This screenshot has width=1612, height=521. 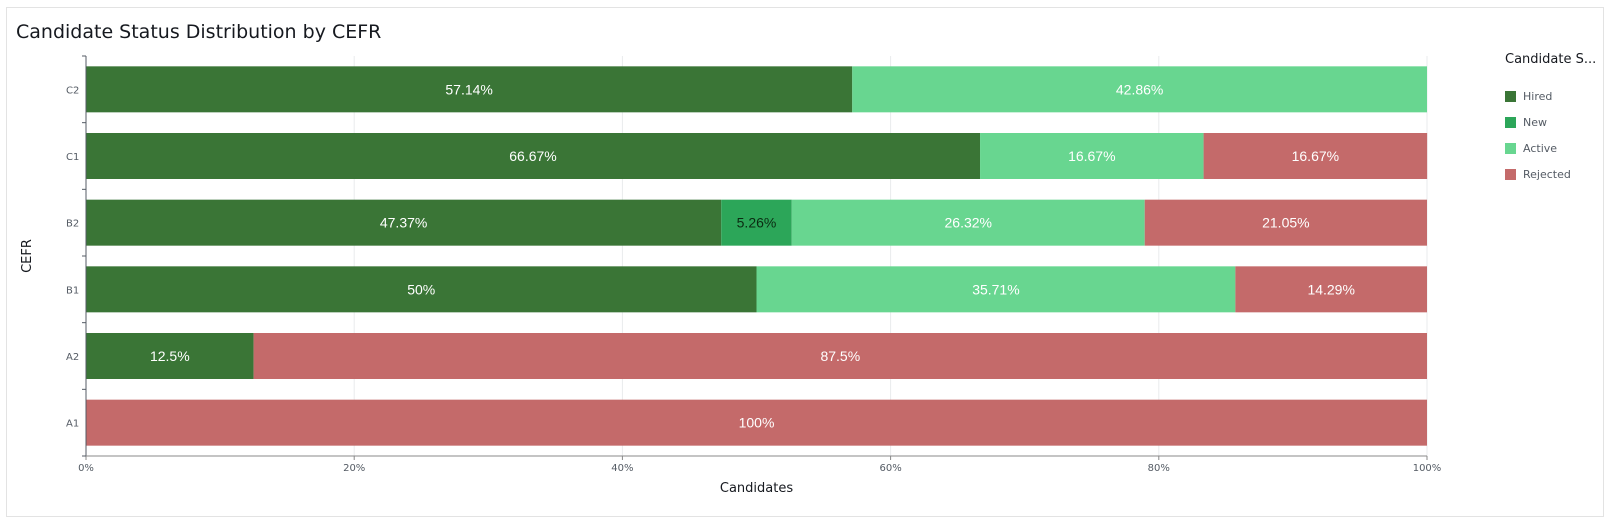 What do you see at coordinates (1538, 96) in the screenshot?
I see `legend-label: Hired` at bounding box center [1538, 96].